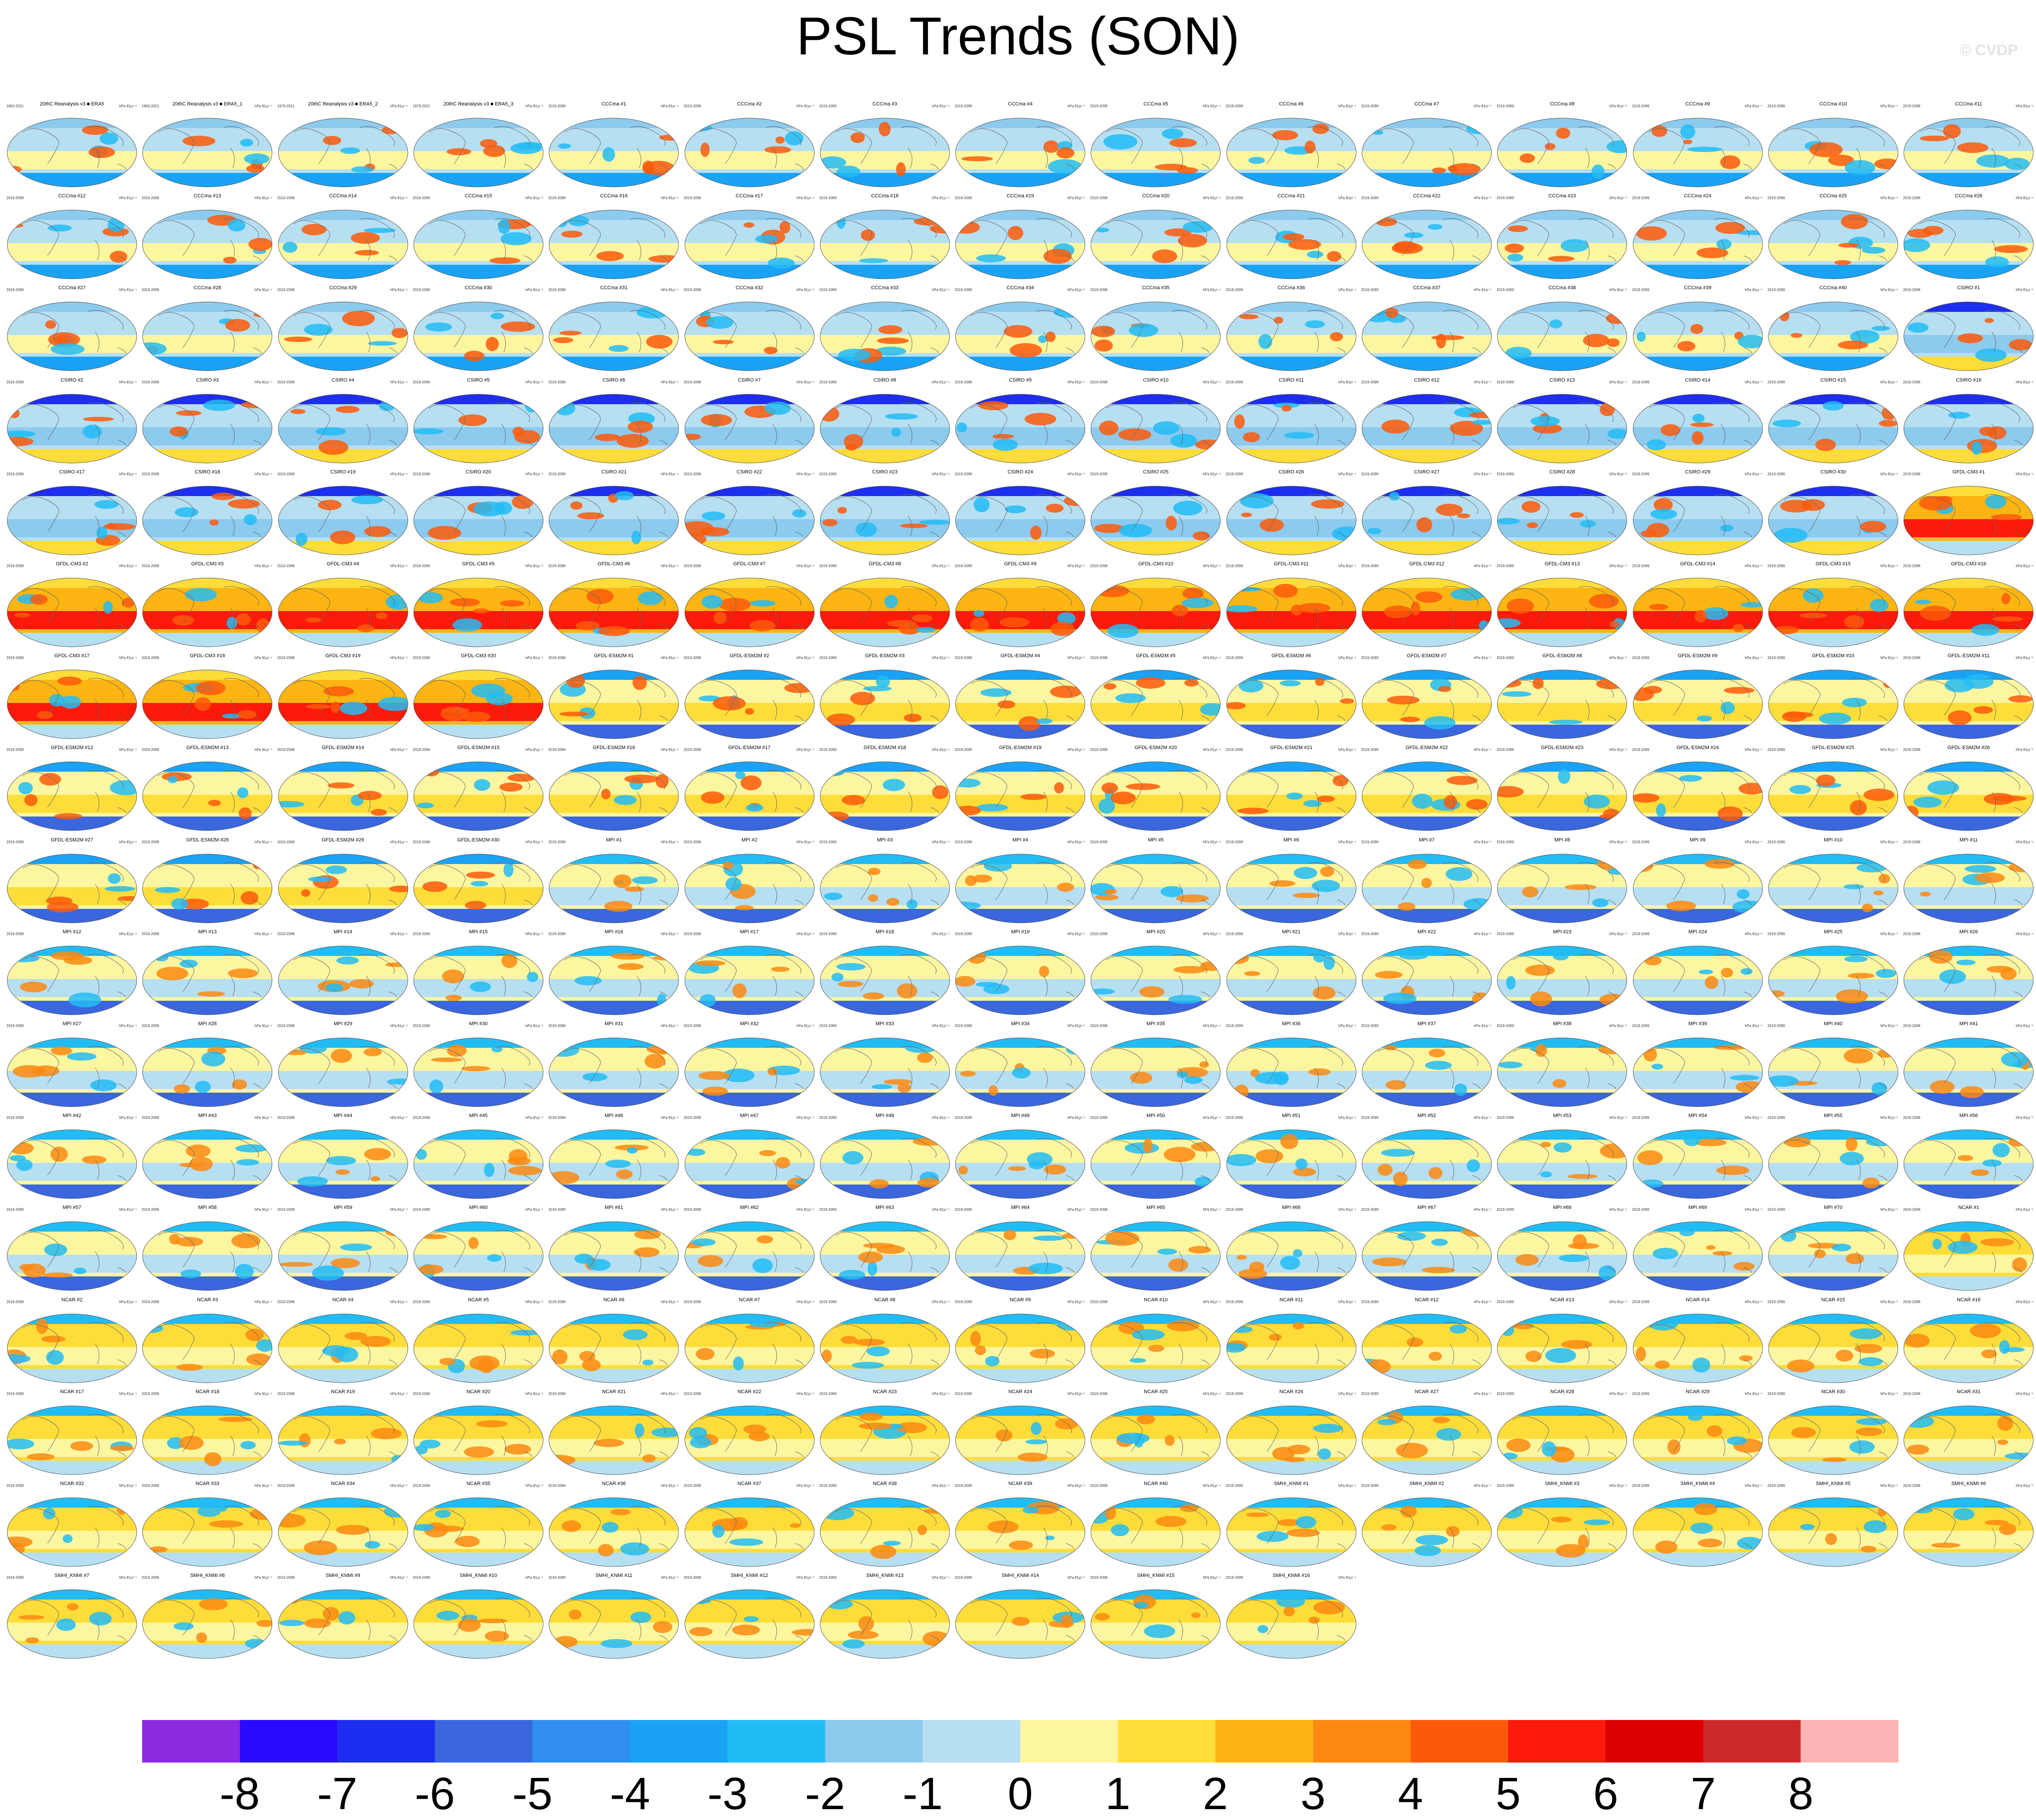  Describe the element at coordinates (1427, 196) in the screenshot. I see `panel-title: CCCma #22` at that location.